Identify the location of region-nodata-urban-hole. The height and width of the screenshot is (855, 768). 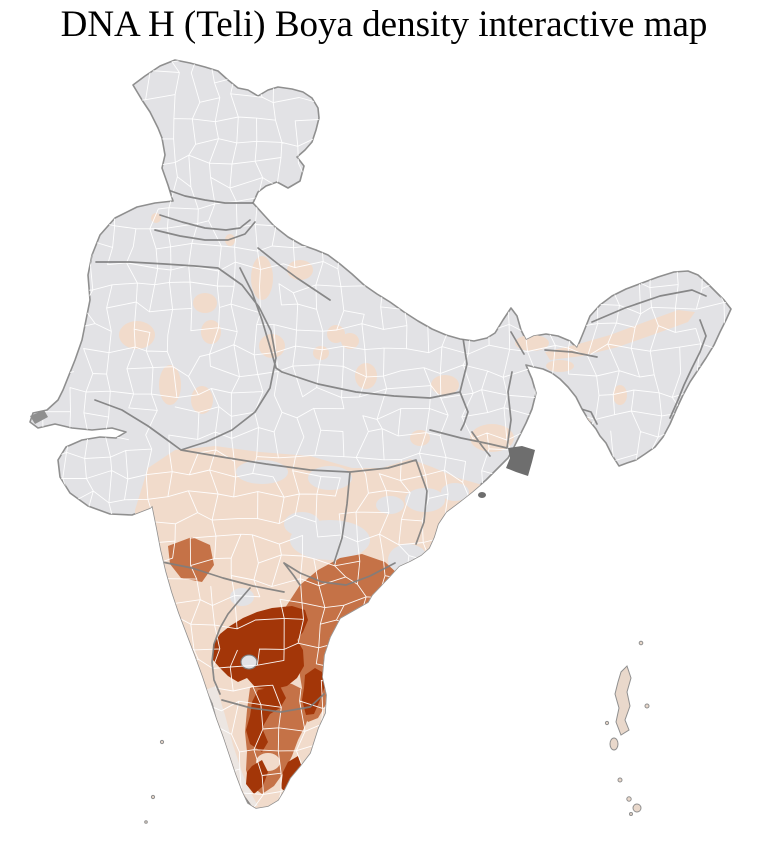
(249, 662).